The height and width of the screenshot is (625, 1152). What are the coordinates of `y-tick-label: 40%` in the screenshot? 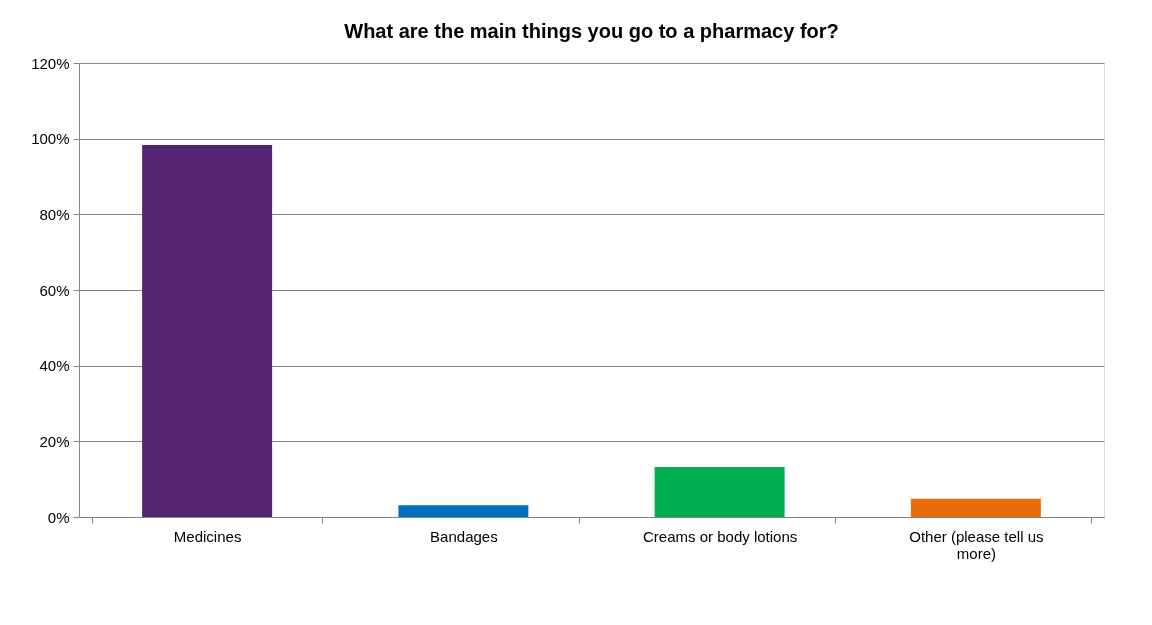 It's located at (54, 366).